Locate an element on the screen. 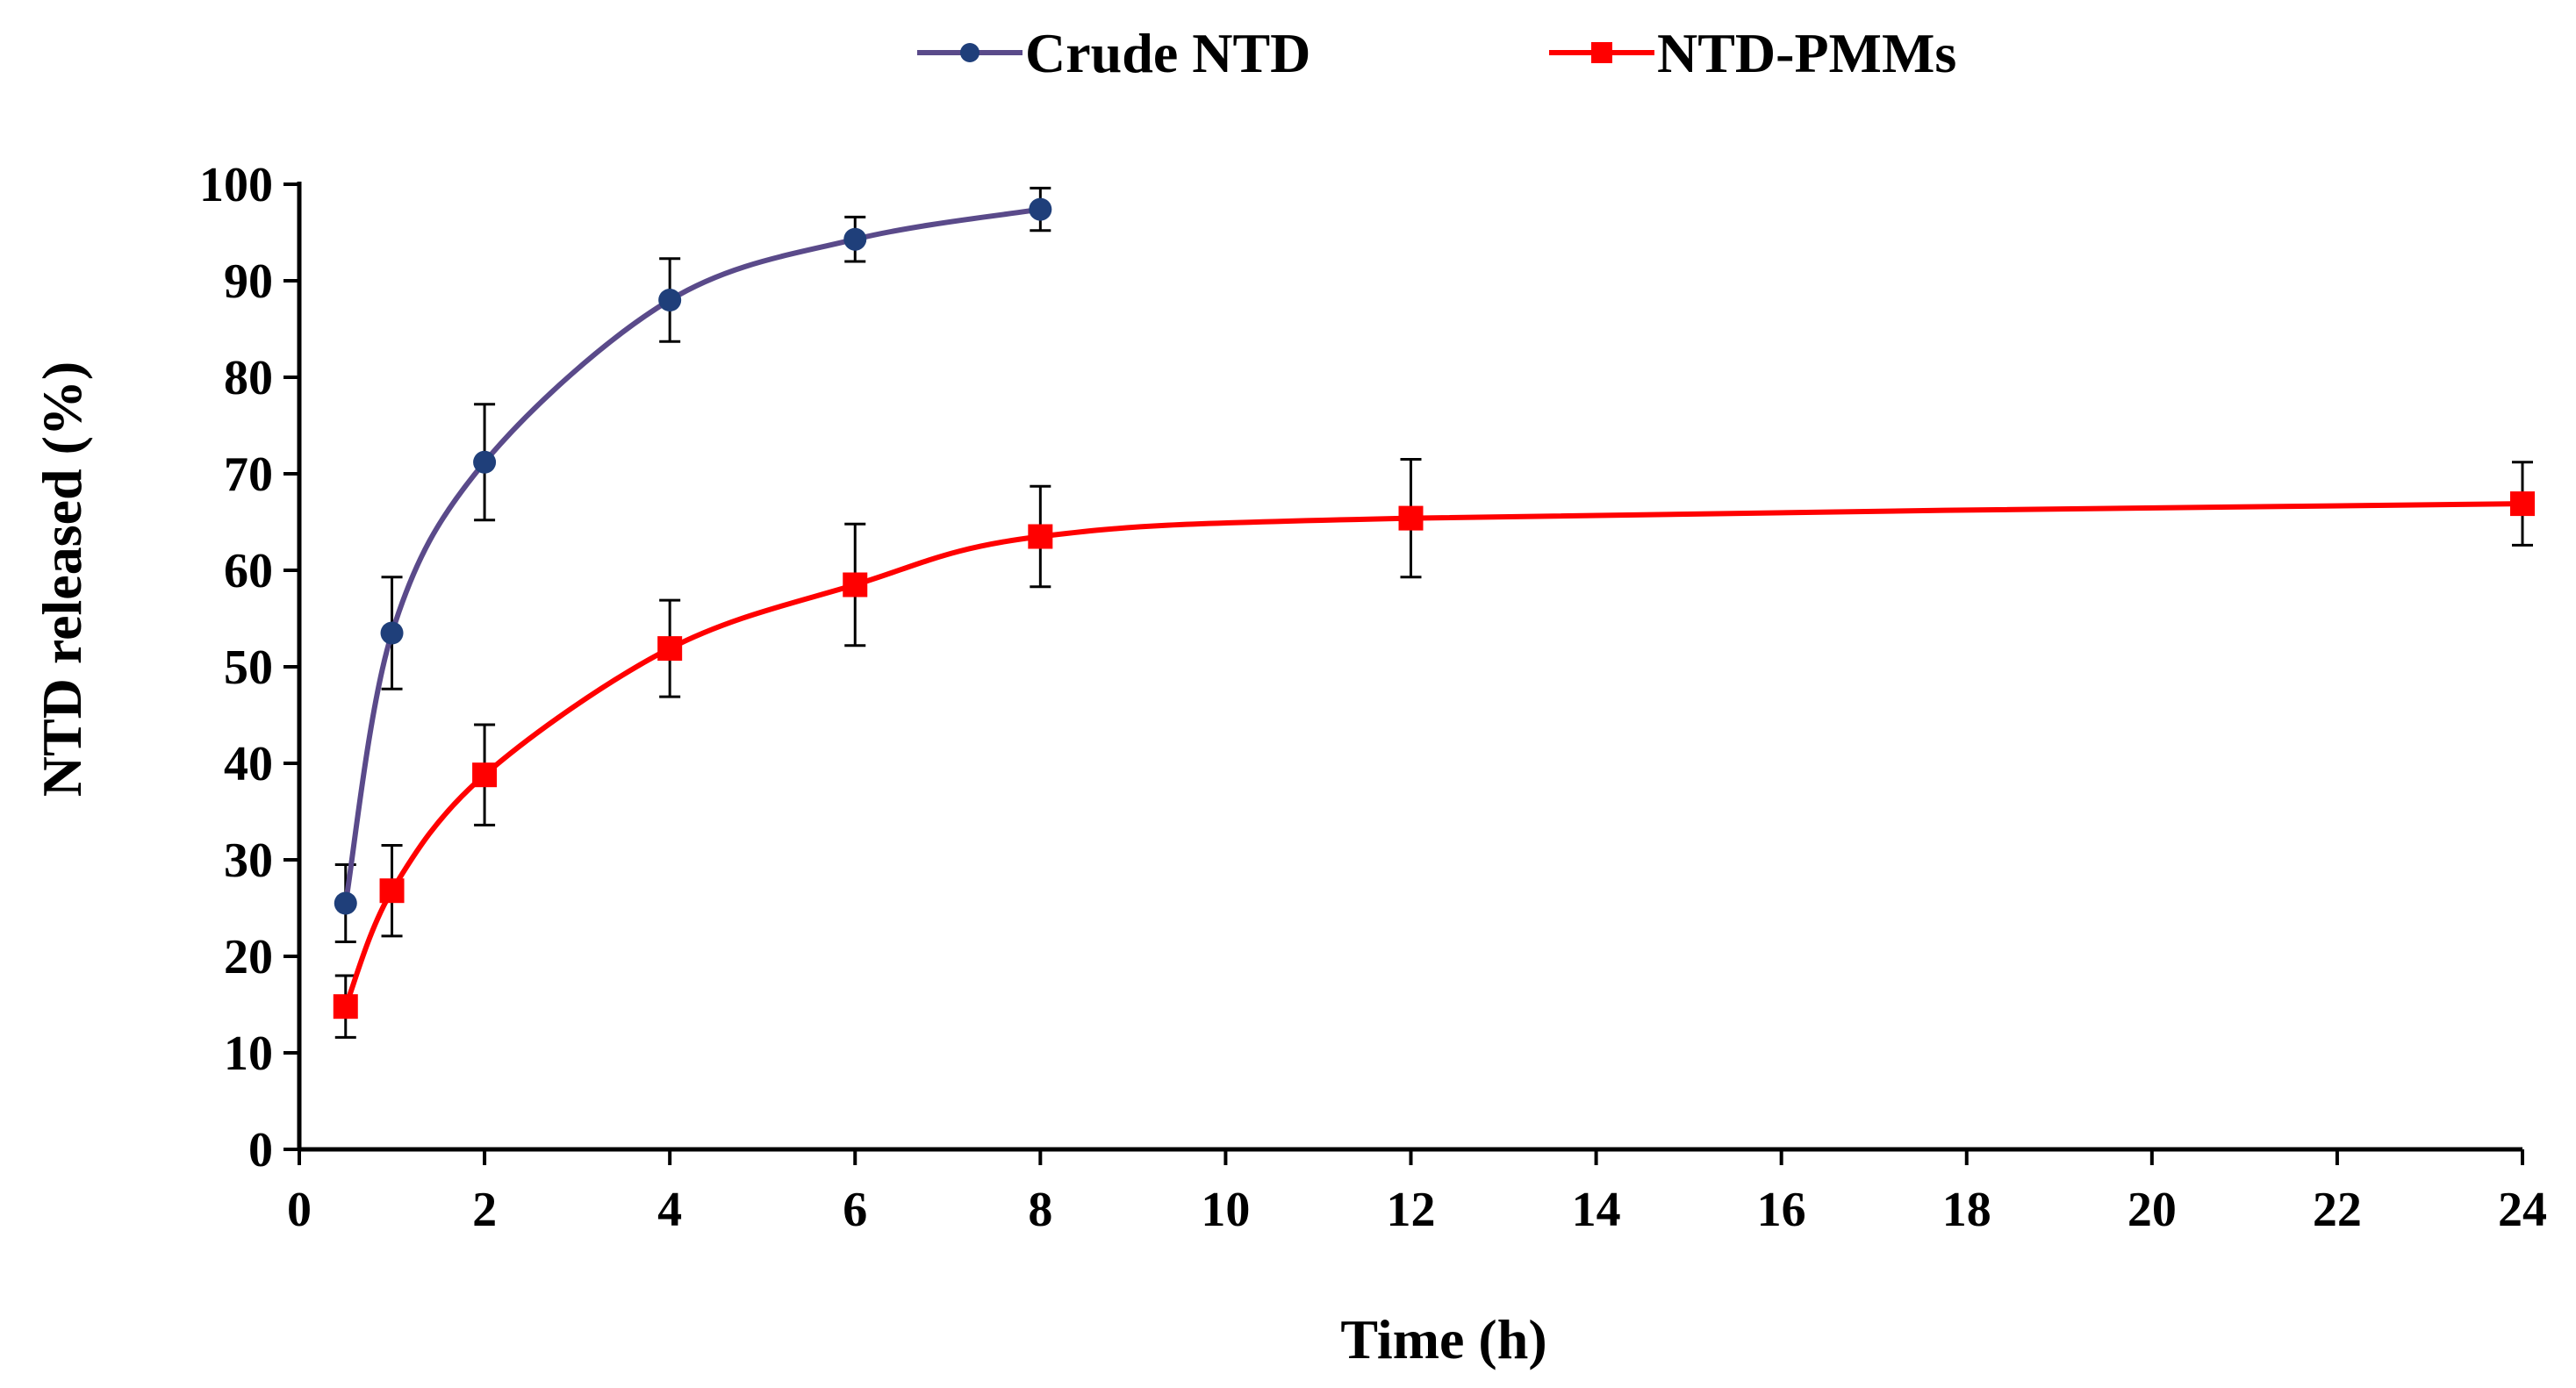 This screenshot has height=1388, width=2576. x-tick-label-20: 20 is located at coordinates (2152, 1210).